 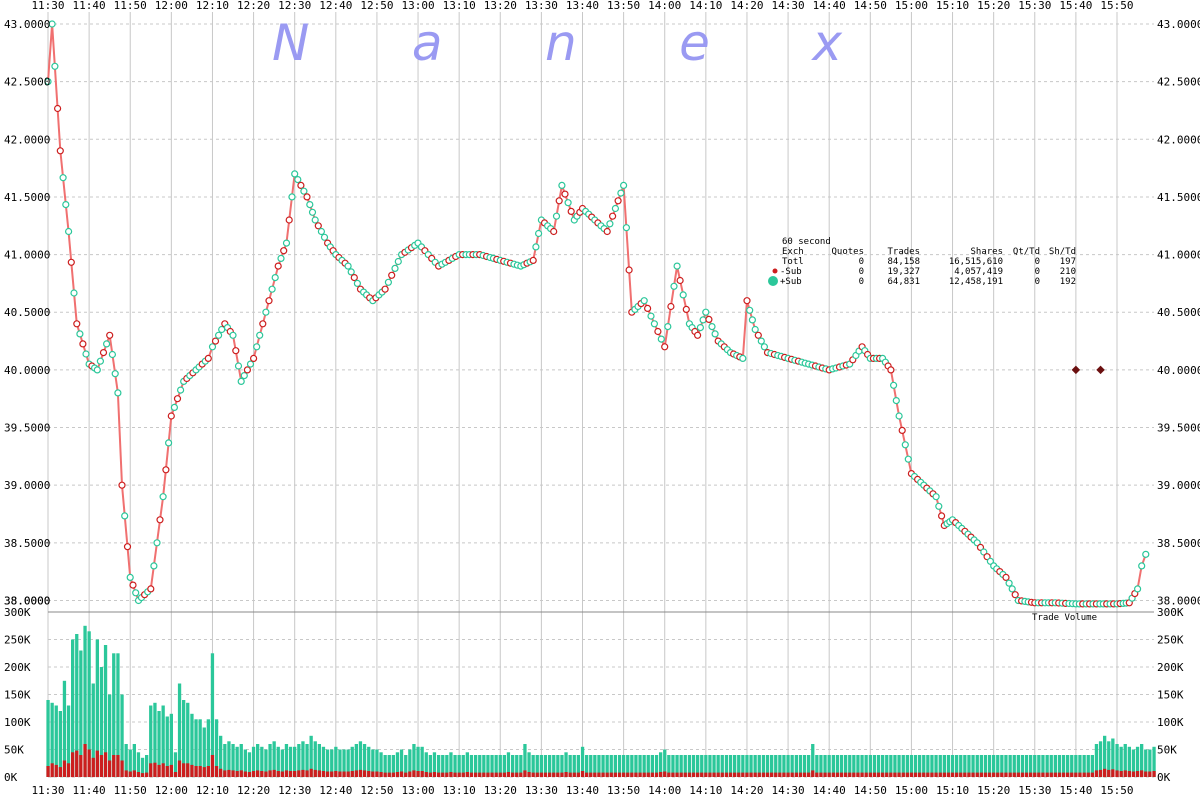 What do you see at coordinates (27, 543) in the screenshot?
I see `y-tick-left: 38.5000` at bounding box center [27, 543].